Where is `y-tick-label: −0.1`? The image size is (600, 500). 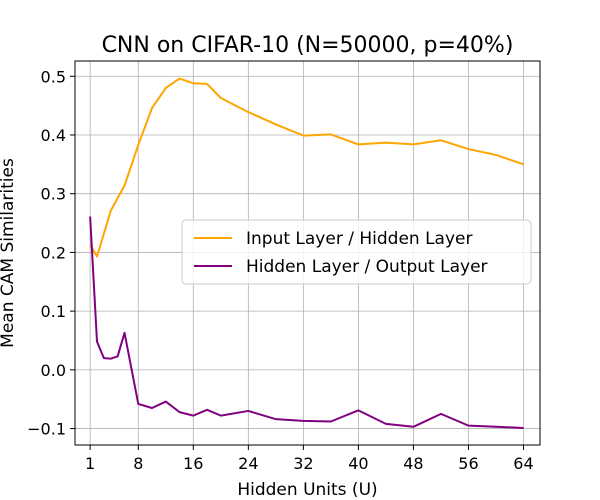
y-tick-label: −0.1 is located at coordinates (46, 429).